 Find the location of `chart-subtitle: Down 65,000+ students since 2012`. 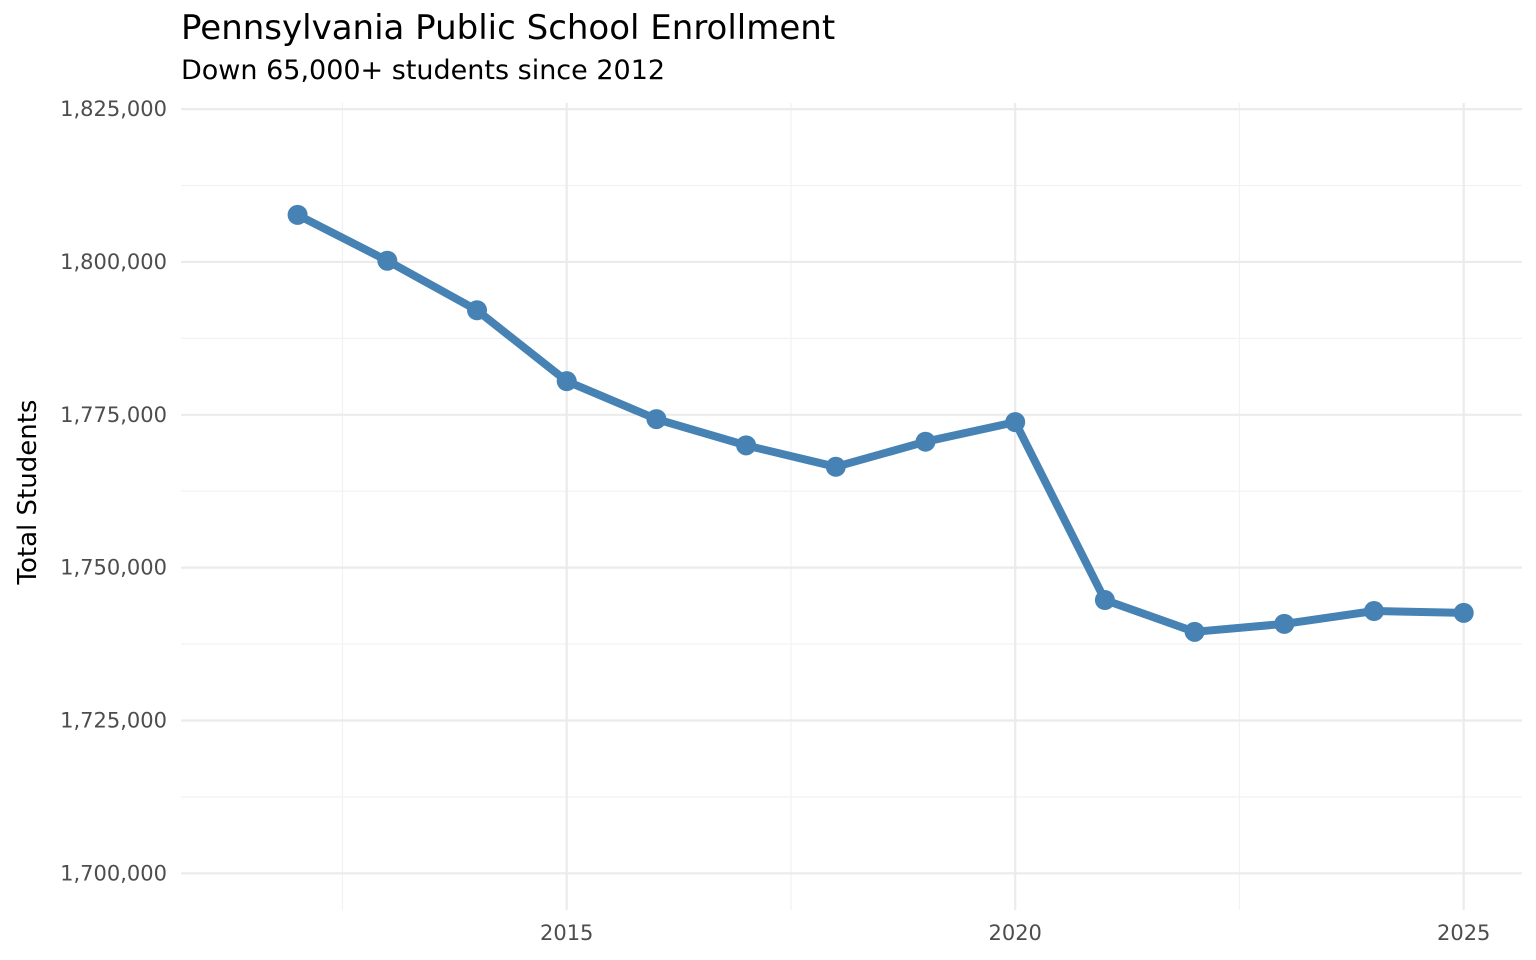

chart-subtitle: Down 65,000+ students since 2012 is located at coordinates (423, 70).